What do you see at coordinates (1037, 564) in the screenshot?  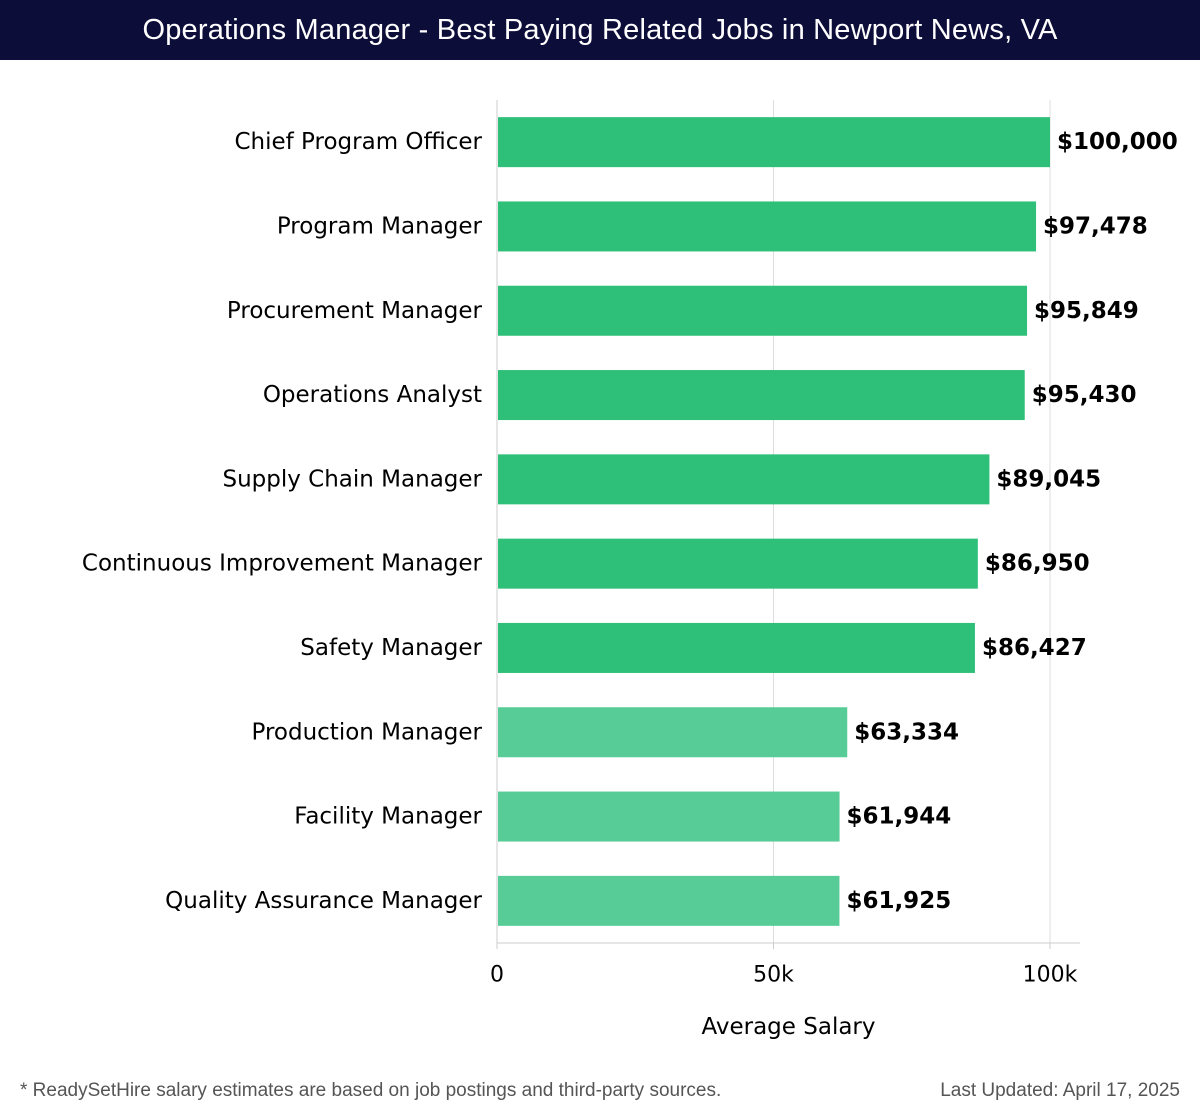 I see `value-label: $86,950` at bounding box center [1037, 564].